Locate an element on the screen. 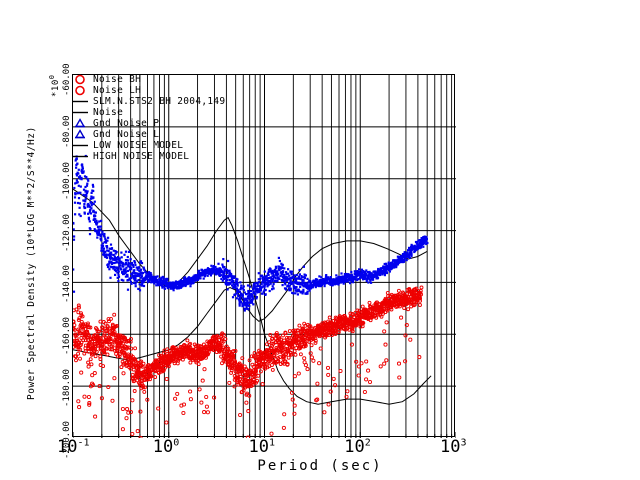 The image size is (640, 480). legend-item-label: Gnd Noise L is located at coordinates (126, 134).